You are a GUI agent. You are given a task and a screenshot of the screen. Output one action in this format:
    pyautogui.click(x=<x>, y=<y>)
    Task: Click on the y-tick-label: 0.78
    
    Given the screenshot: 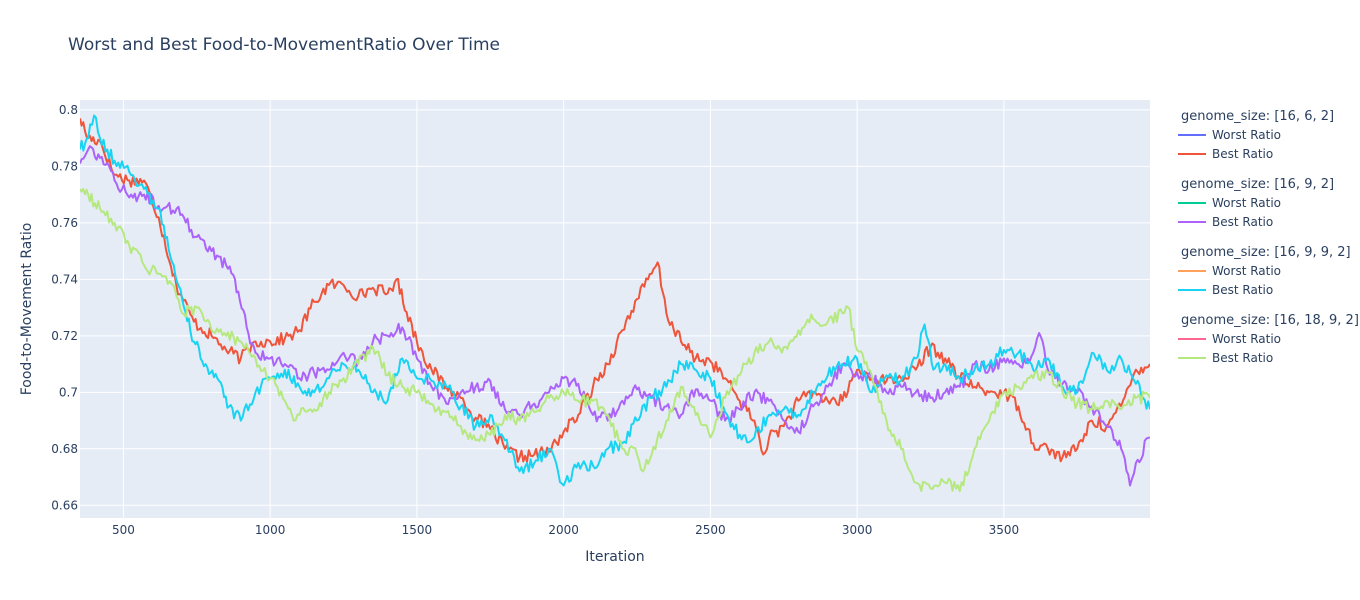 What is the action you would take?
    pyautogui.click(x=64, y=166)
    